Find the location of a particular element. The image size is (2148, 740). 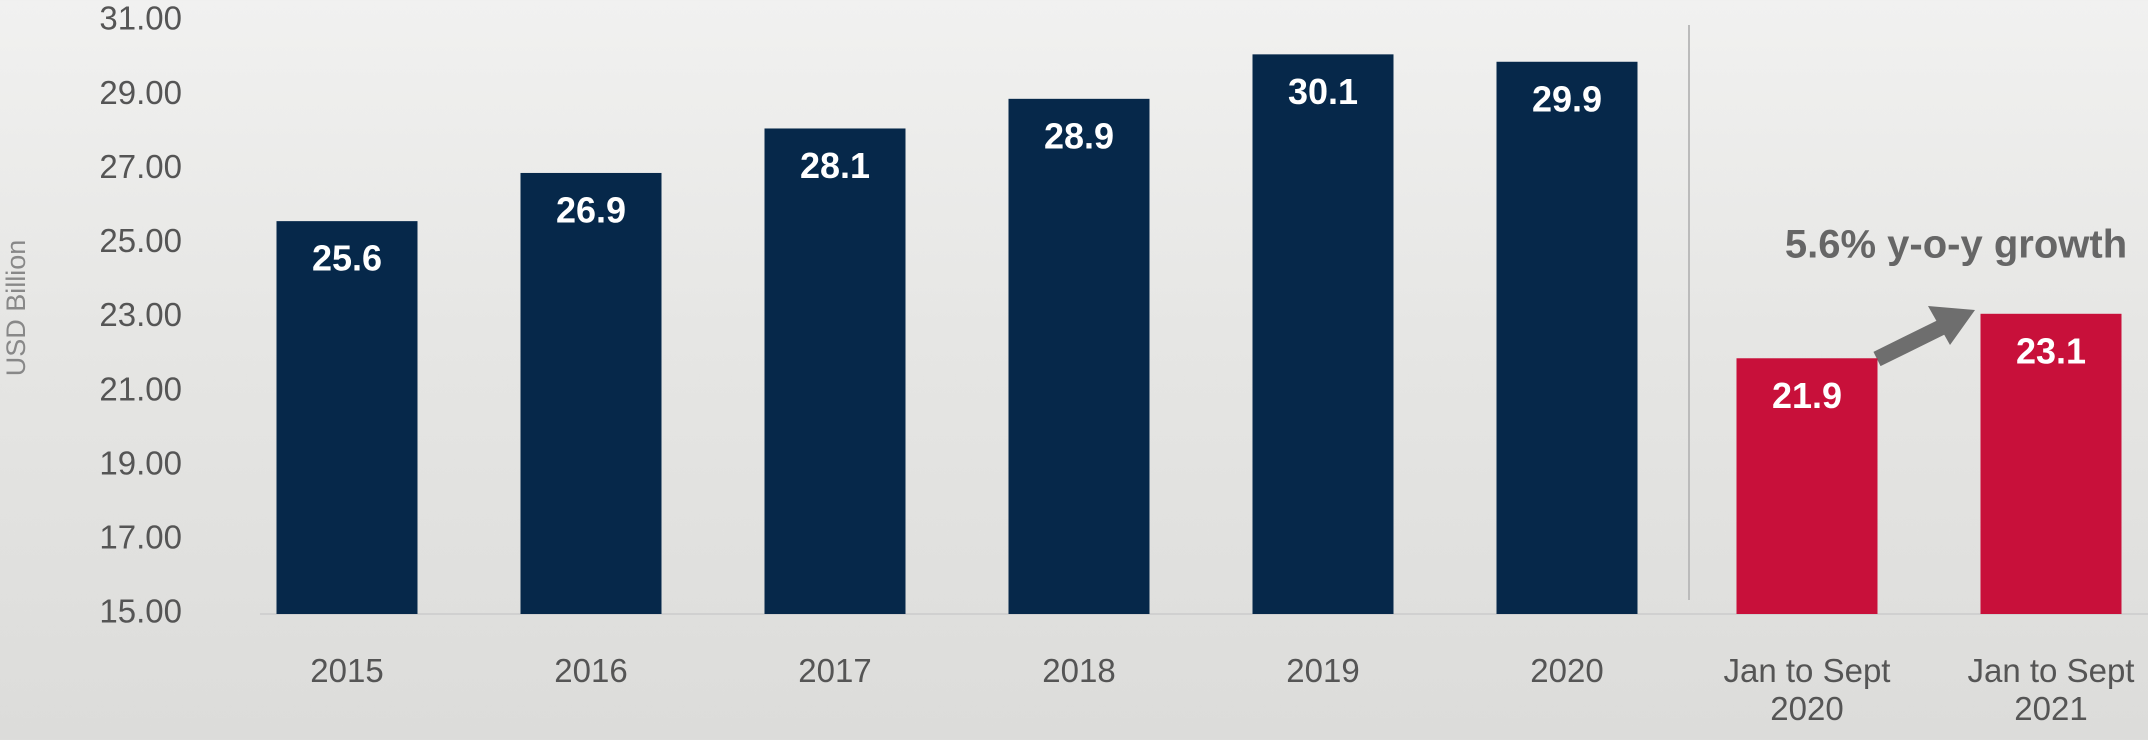

value-label: 23.1 is located at coordinates (2051, 350).